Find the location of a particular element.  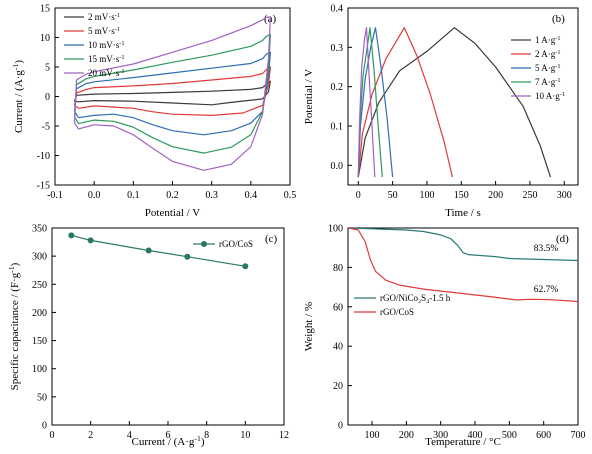

legend-label: 5 mV·s-1 is located at coordinates (104, 31).